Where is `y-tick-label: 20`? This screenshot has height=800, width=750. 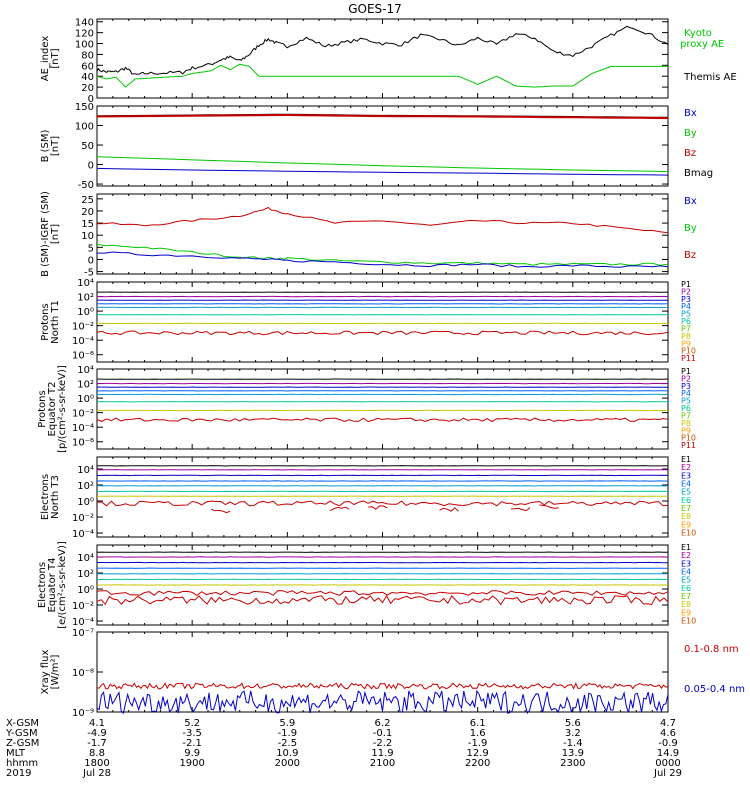
y-tick-label: 20 is located at coordinates (87, 212).